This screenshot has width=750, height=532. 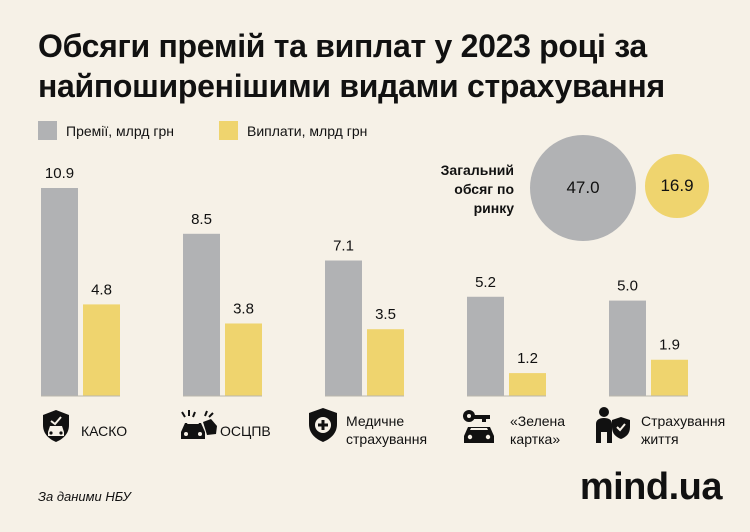 What do you see at coordinates (47, 130) in the screenshot?
I see `legend-swatch-premiums` at bounding box center [47, 130].